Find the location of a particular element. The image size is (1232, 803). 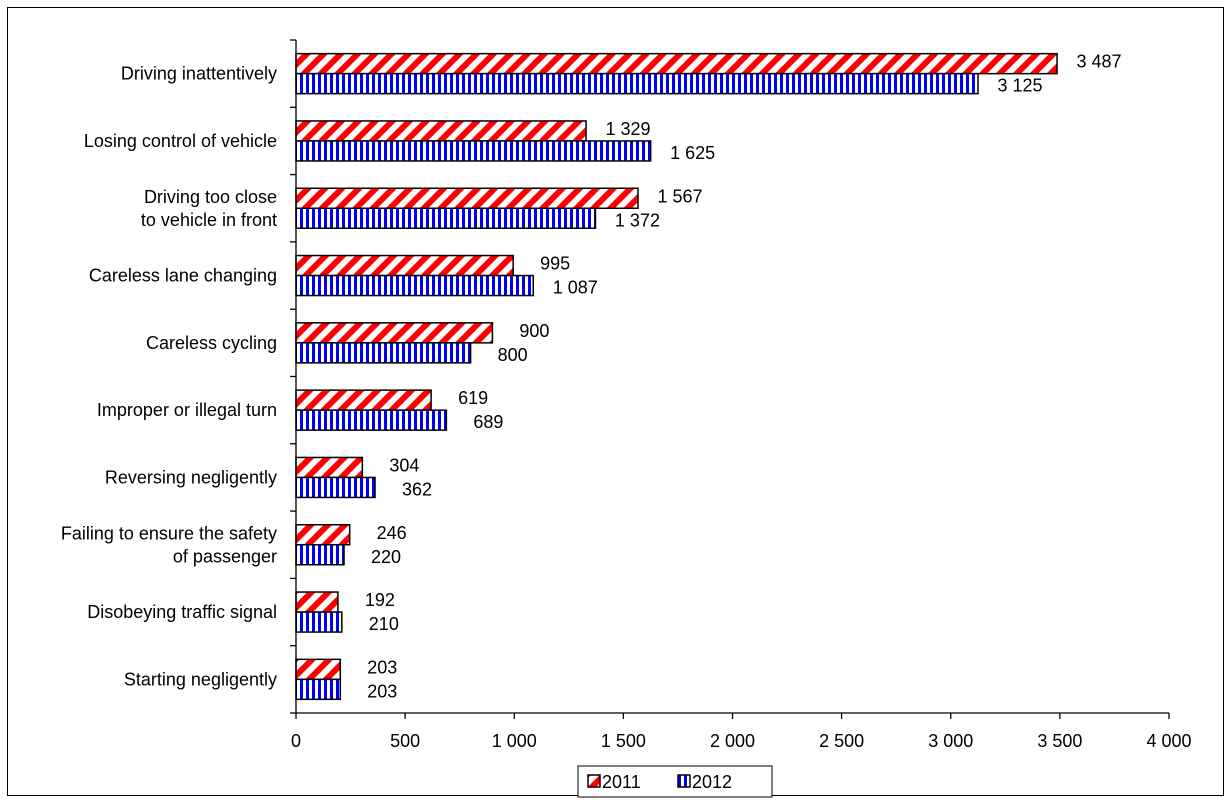

x-tick-label: 3 500 is located at coordinates (1059, 741).